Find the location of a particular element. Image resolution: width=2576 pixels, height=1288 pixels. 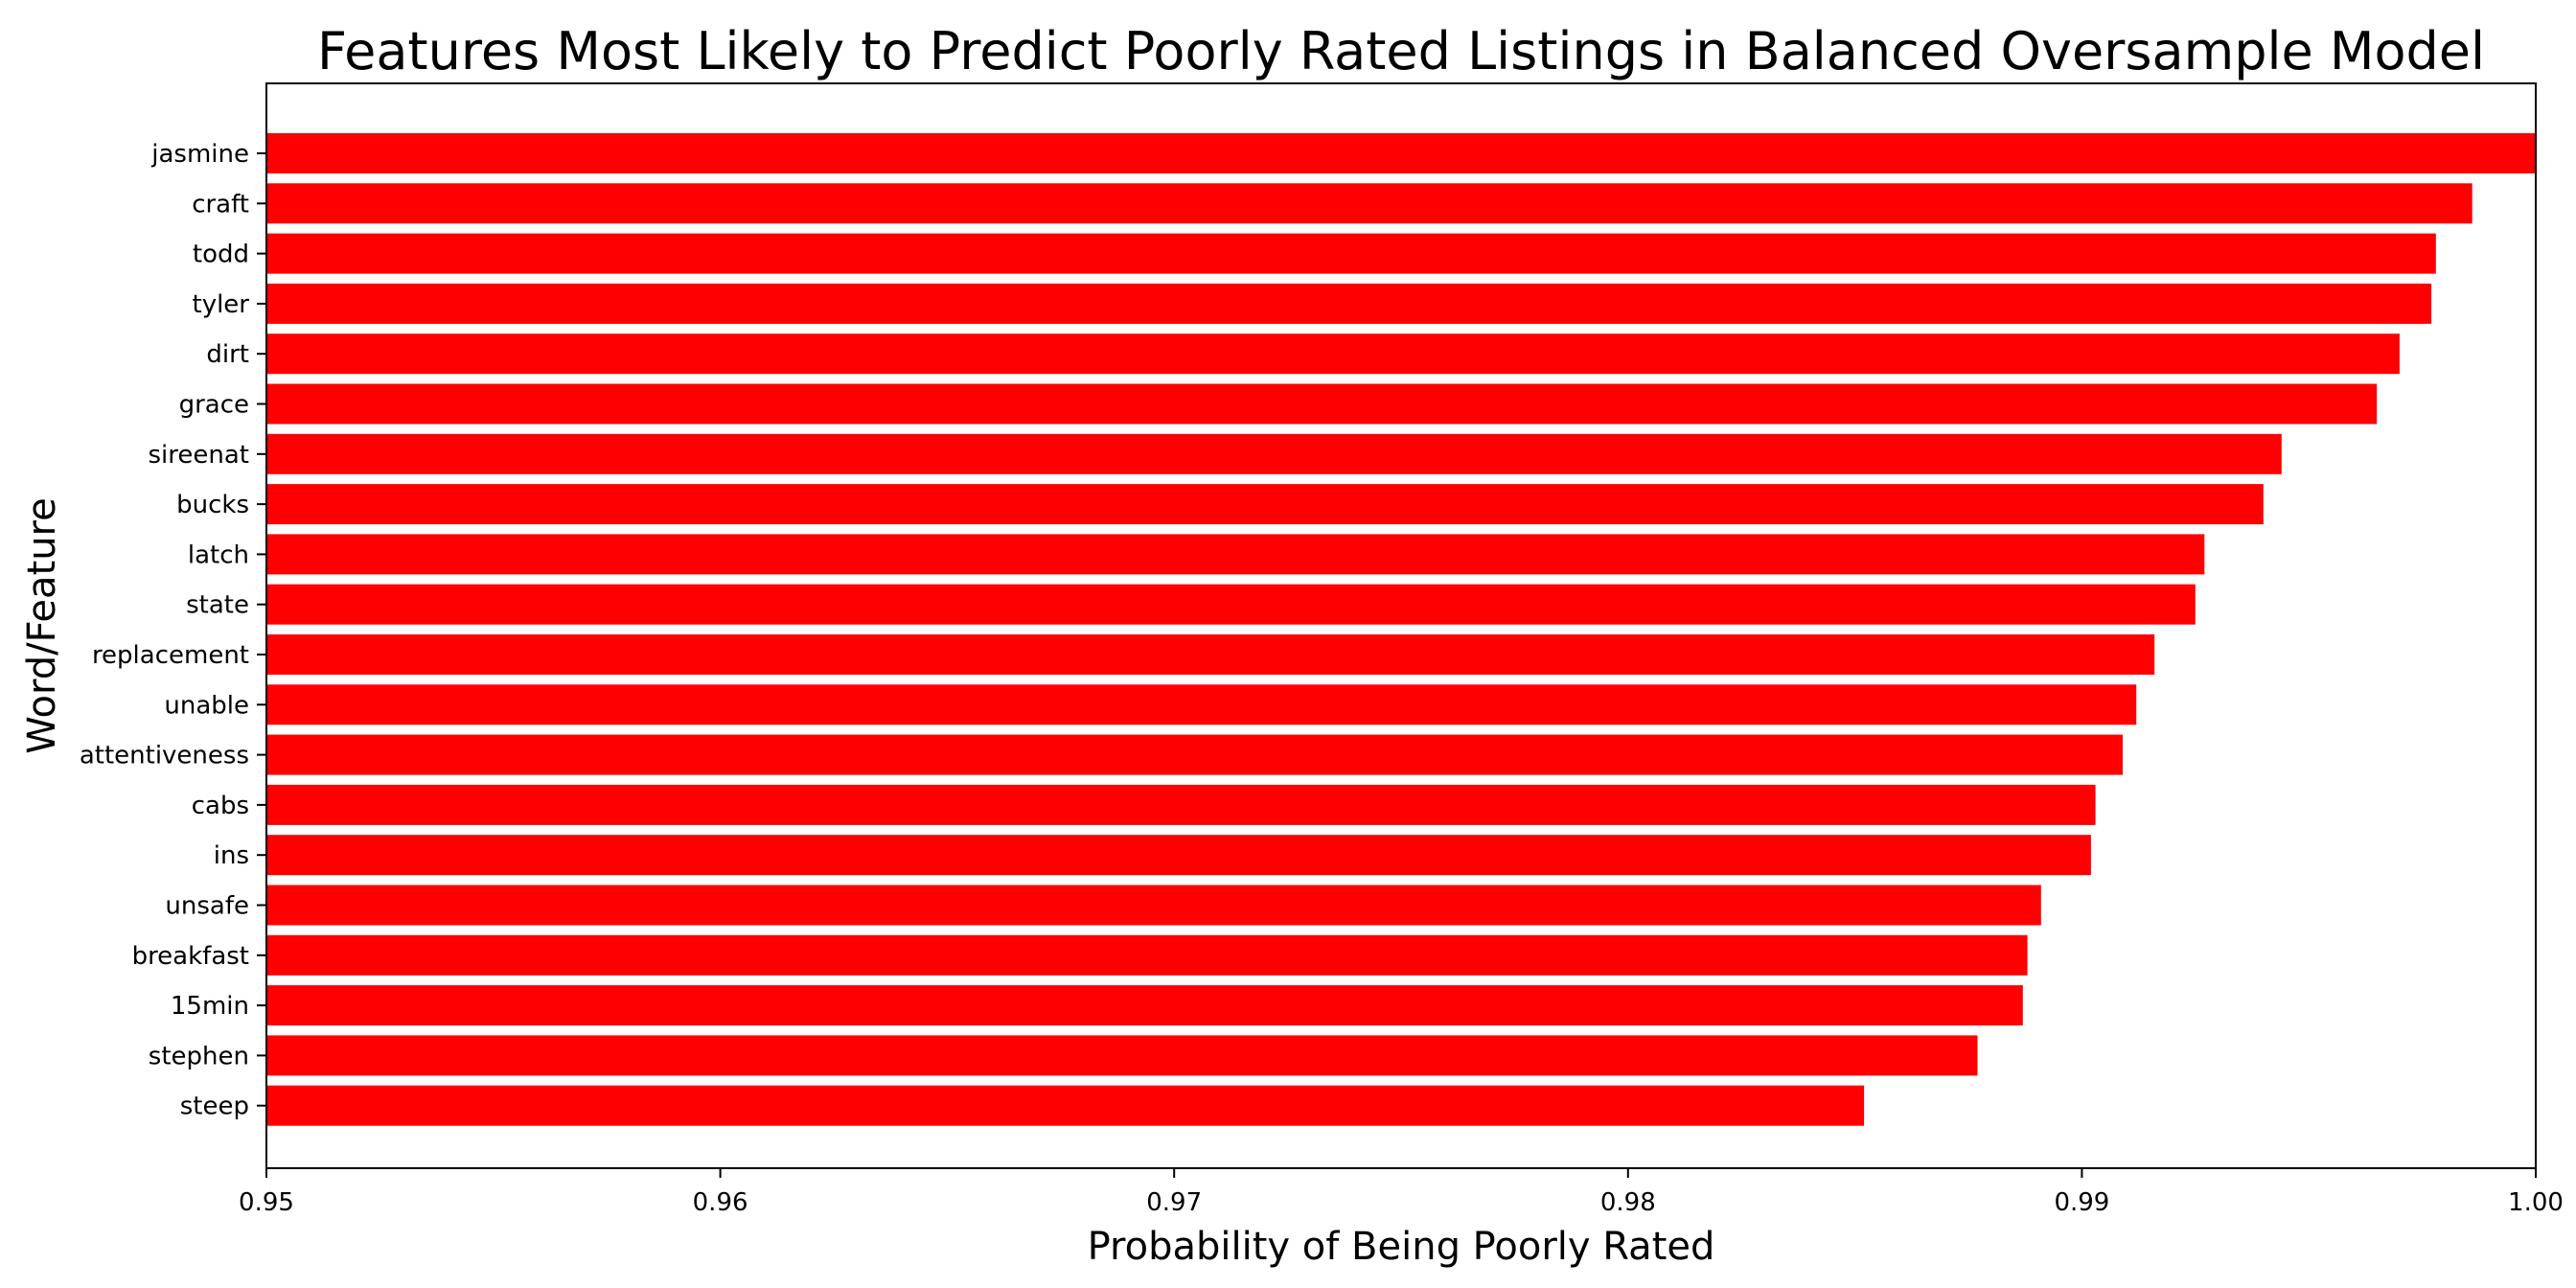

bar-grace is located at coordinates (1322, 404).